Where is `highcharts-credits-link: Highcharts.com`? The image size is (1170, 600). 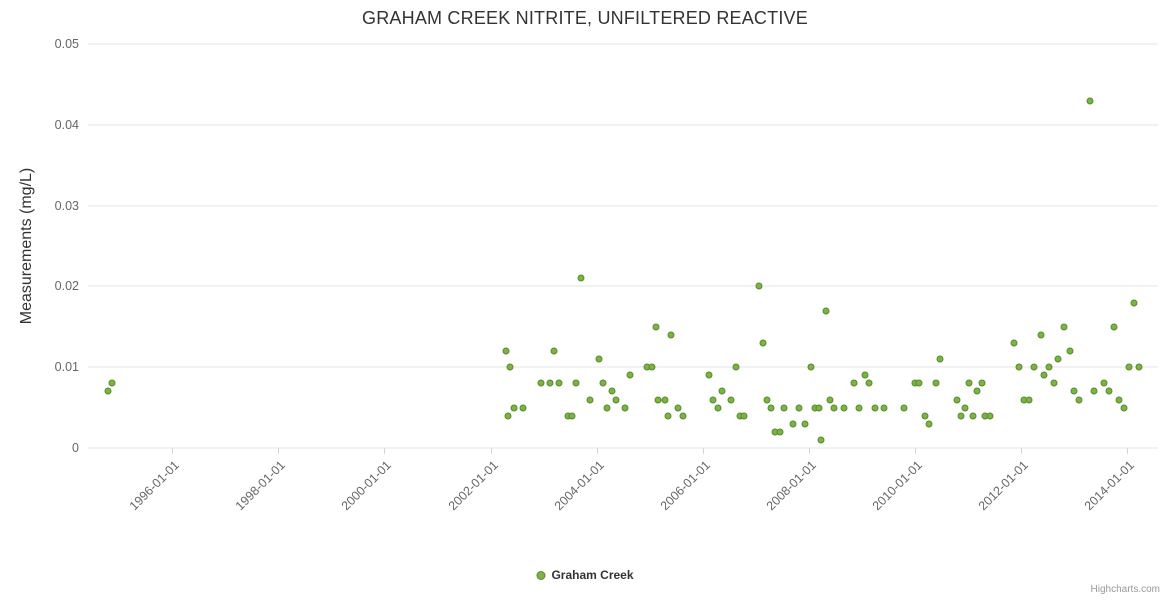 highcharts-credits-link: Highcharts.com is located at coordinates (1125, 589).